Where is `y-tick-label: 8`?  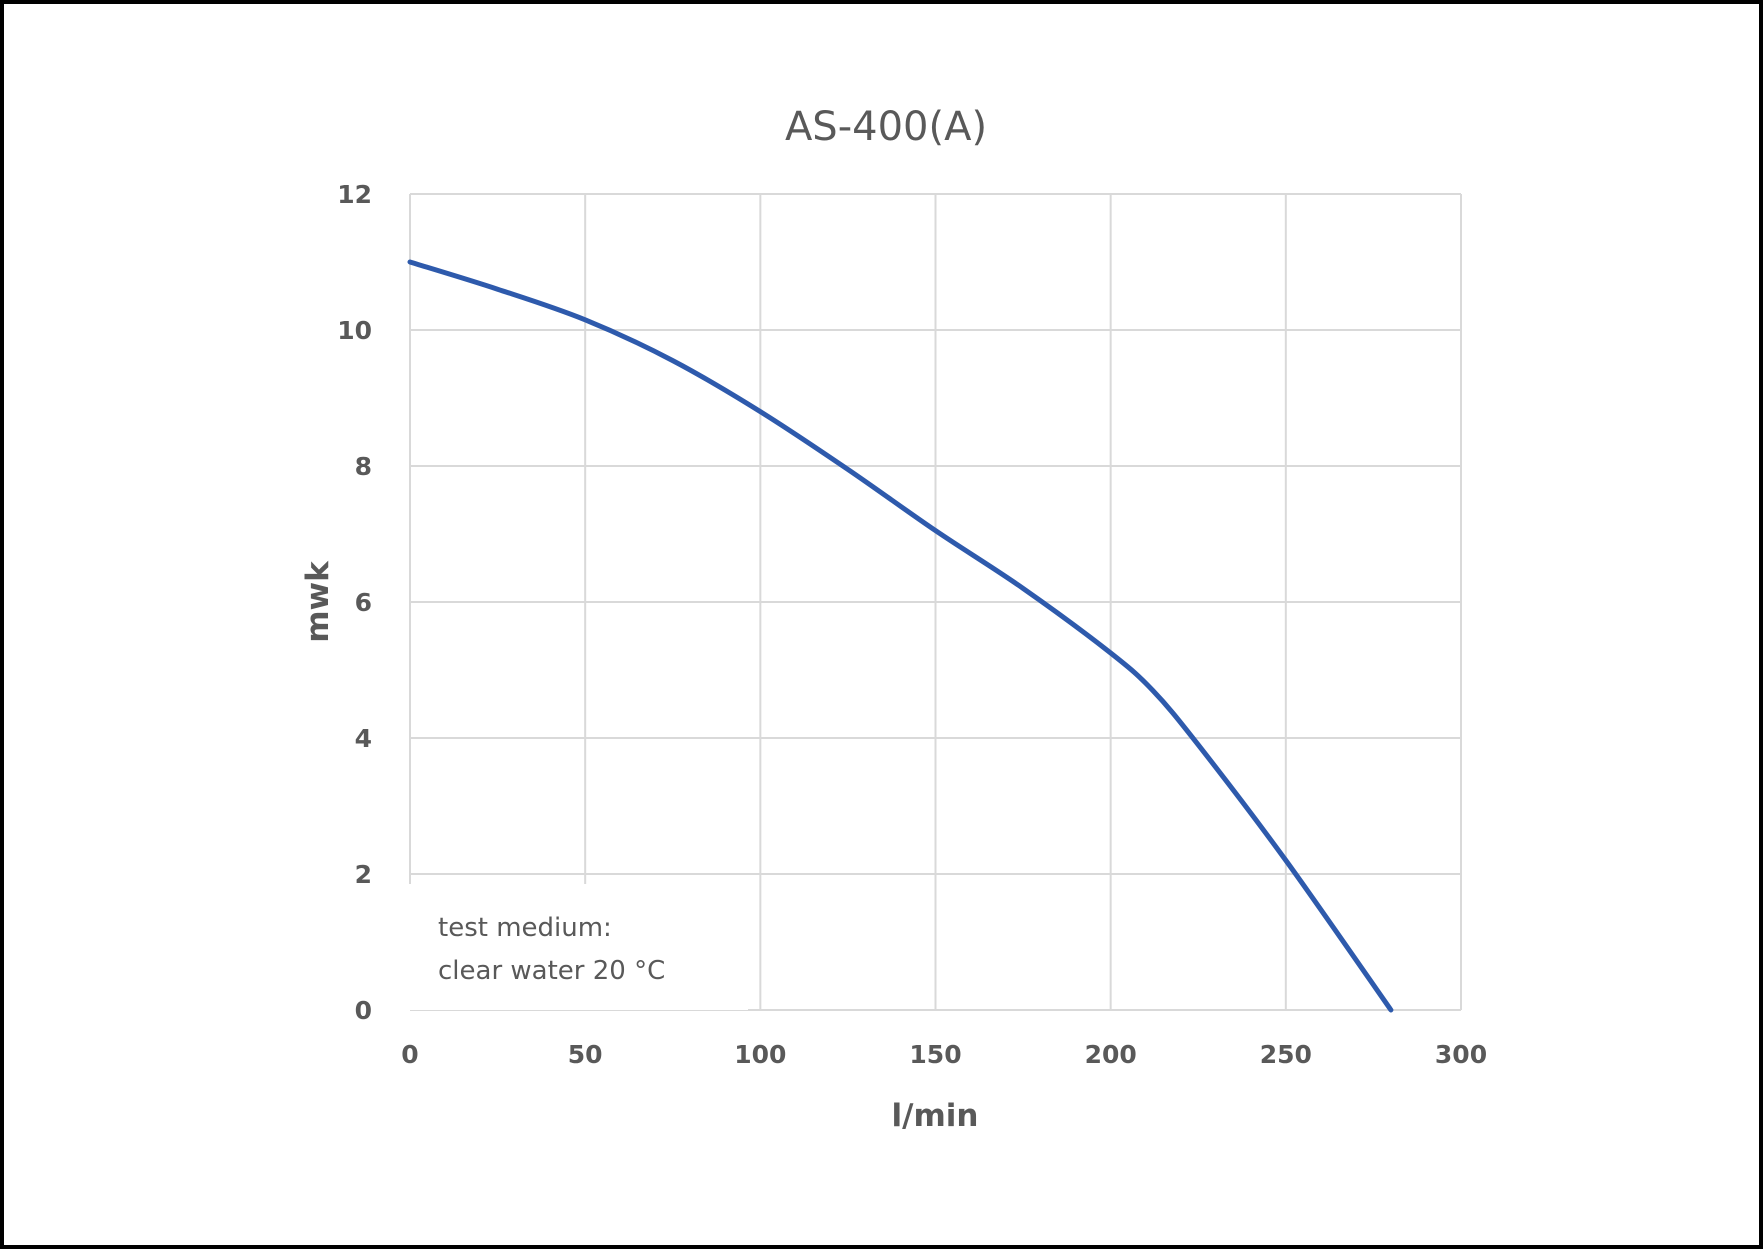 y-tick-label: 8 is located at coordinates (363, 466).